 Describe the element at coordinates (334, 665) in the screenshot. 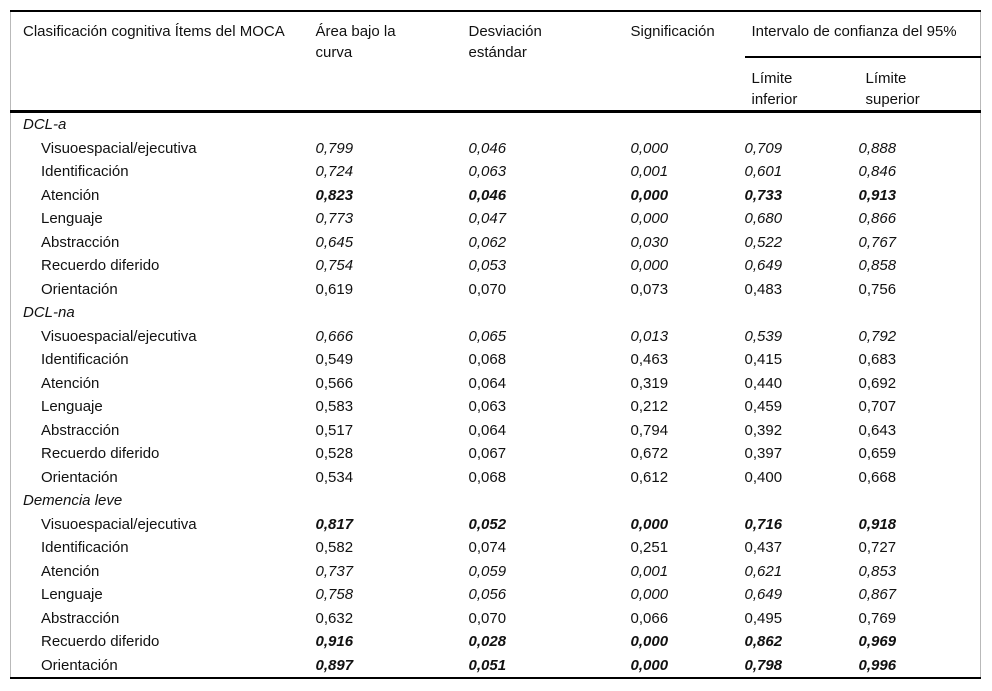

I see `cell-value: 0,897` at that location.